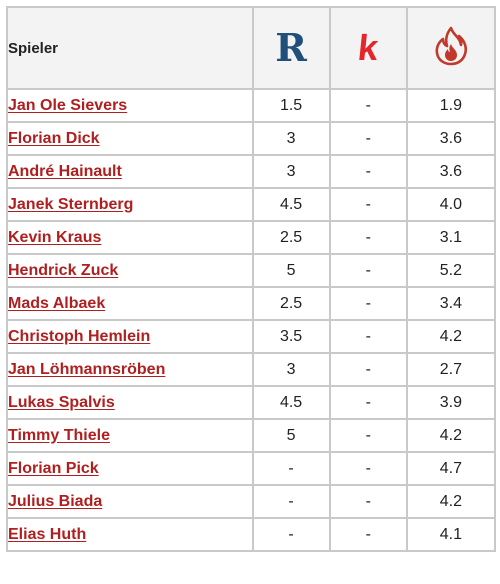 This screenshot has height=584, width=500. What do you see at coordinates (79, 336) in the screenshot?
I see `player-link: Christoph Hemlein` at bounding box center [79, 336].